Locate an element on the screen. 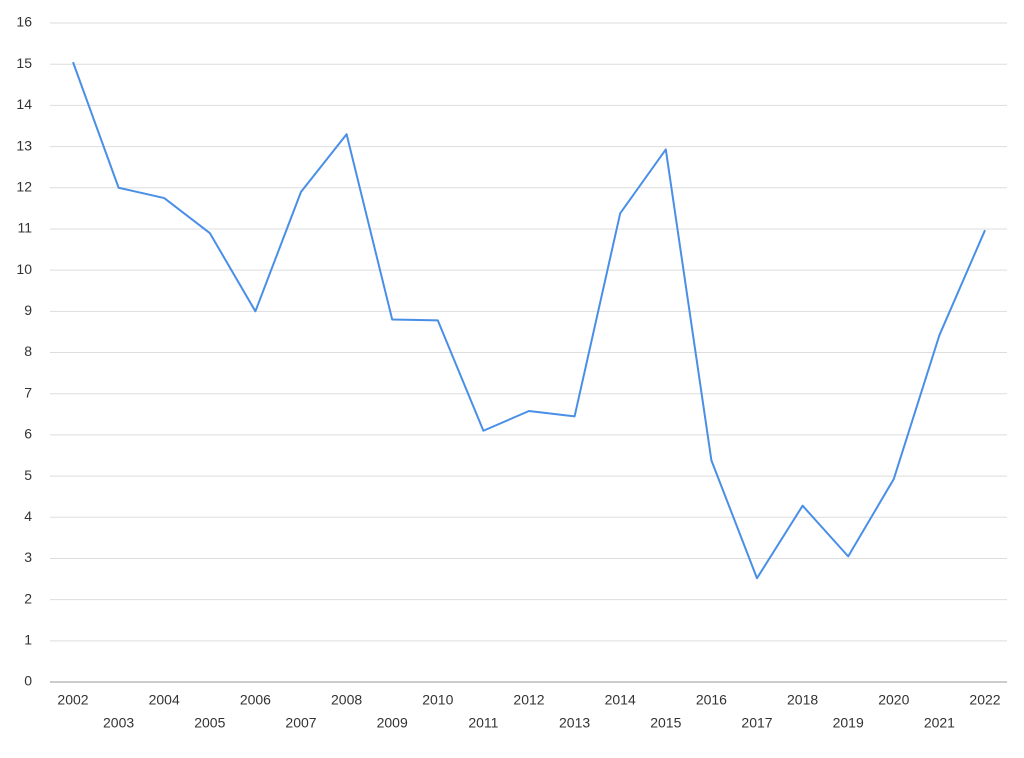 This screenshot has height=758, width=1024. x-tick-label: 2020 is located at coordinates (893, 700).